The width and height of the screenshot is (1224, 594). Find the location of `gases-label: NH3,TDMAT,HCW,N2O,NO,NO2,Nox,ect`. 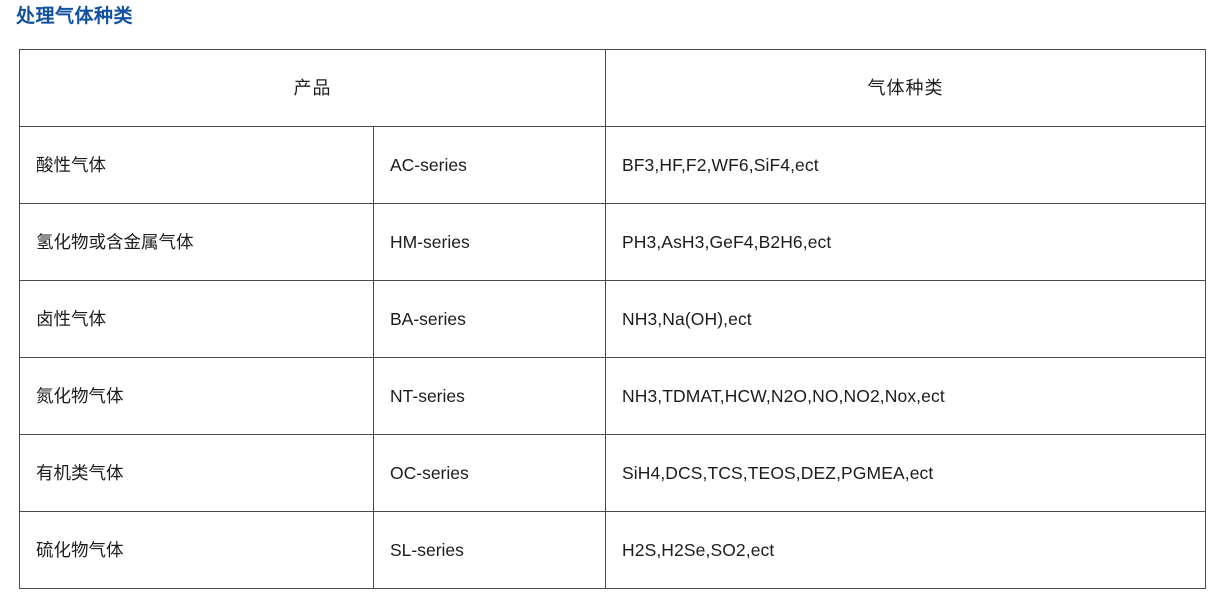

gases-label: NH3,TDMAT,HCW,N2O,NO,NO2,Nox,ect is located at coordinates (783, 396).